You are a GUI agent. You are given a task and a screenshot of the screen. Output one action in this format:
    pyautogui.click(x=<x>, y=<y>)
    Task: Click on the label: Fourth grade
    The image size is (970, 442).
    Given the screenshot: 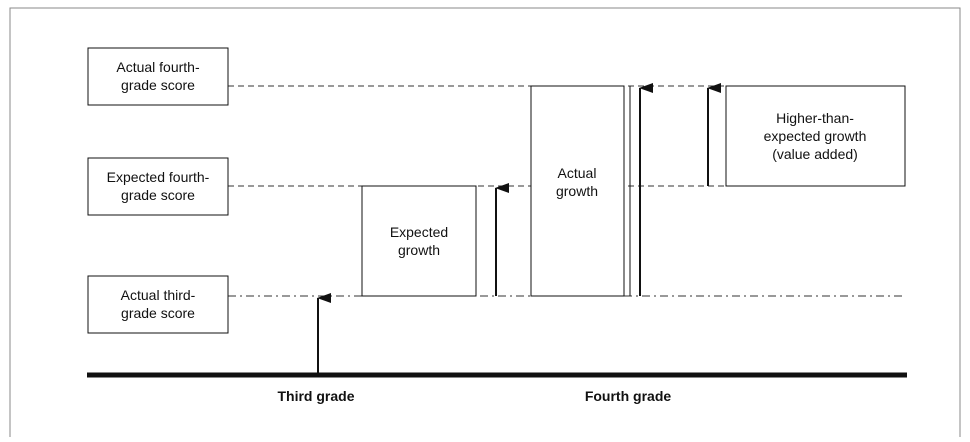 What is the action you would take?
    pyautogui.click(x=628, y=396)
    